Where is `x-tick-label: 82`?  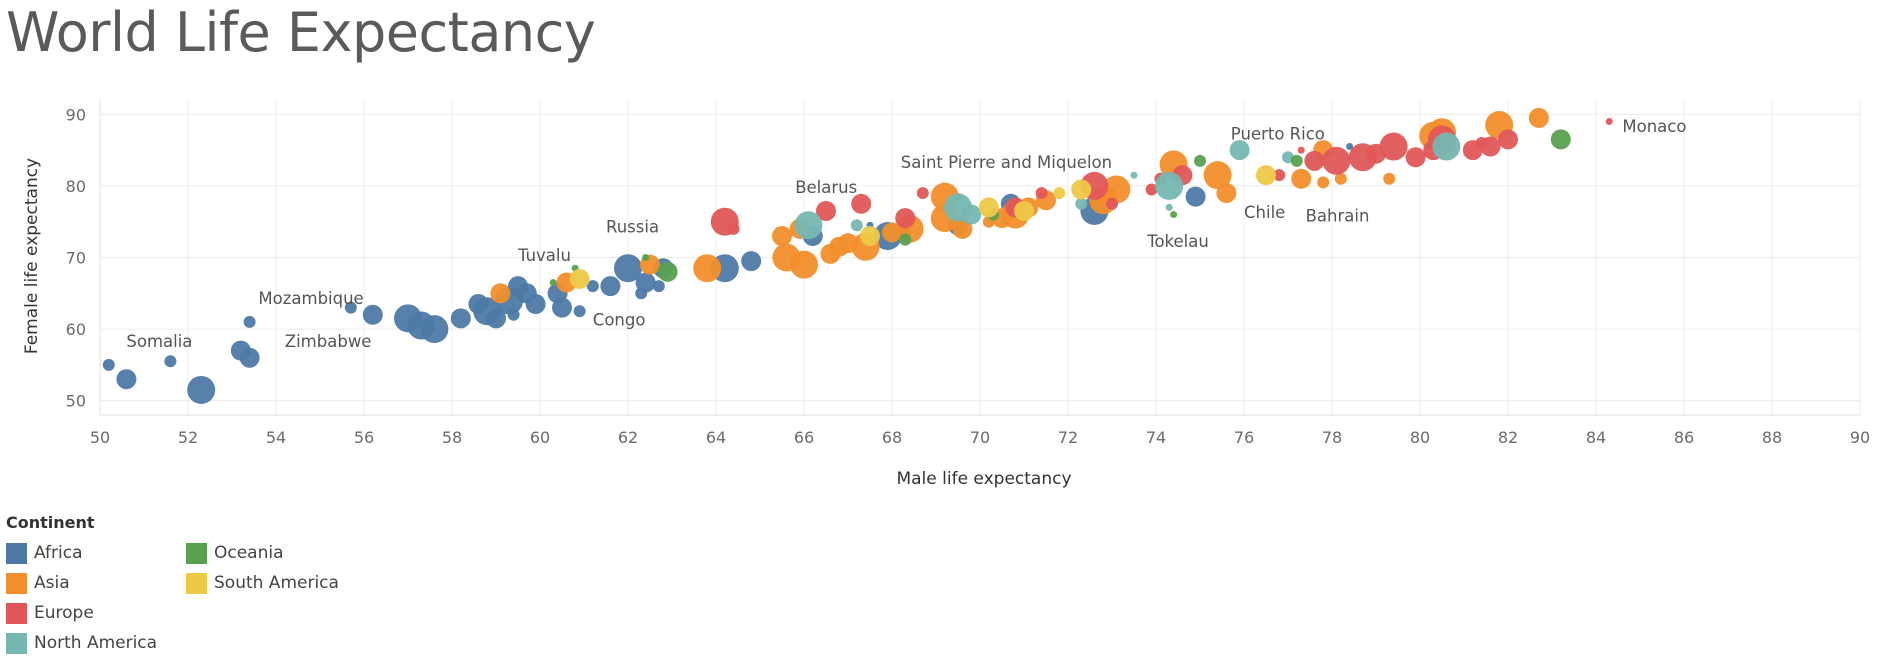
x-tick-label: 82 is located at coordinates (1508, 437).